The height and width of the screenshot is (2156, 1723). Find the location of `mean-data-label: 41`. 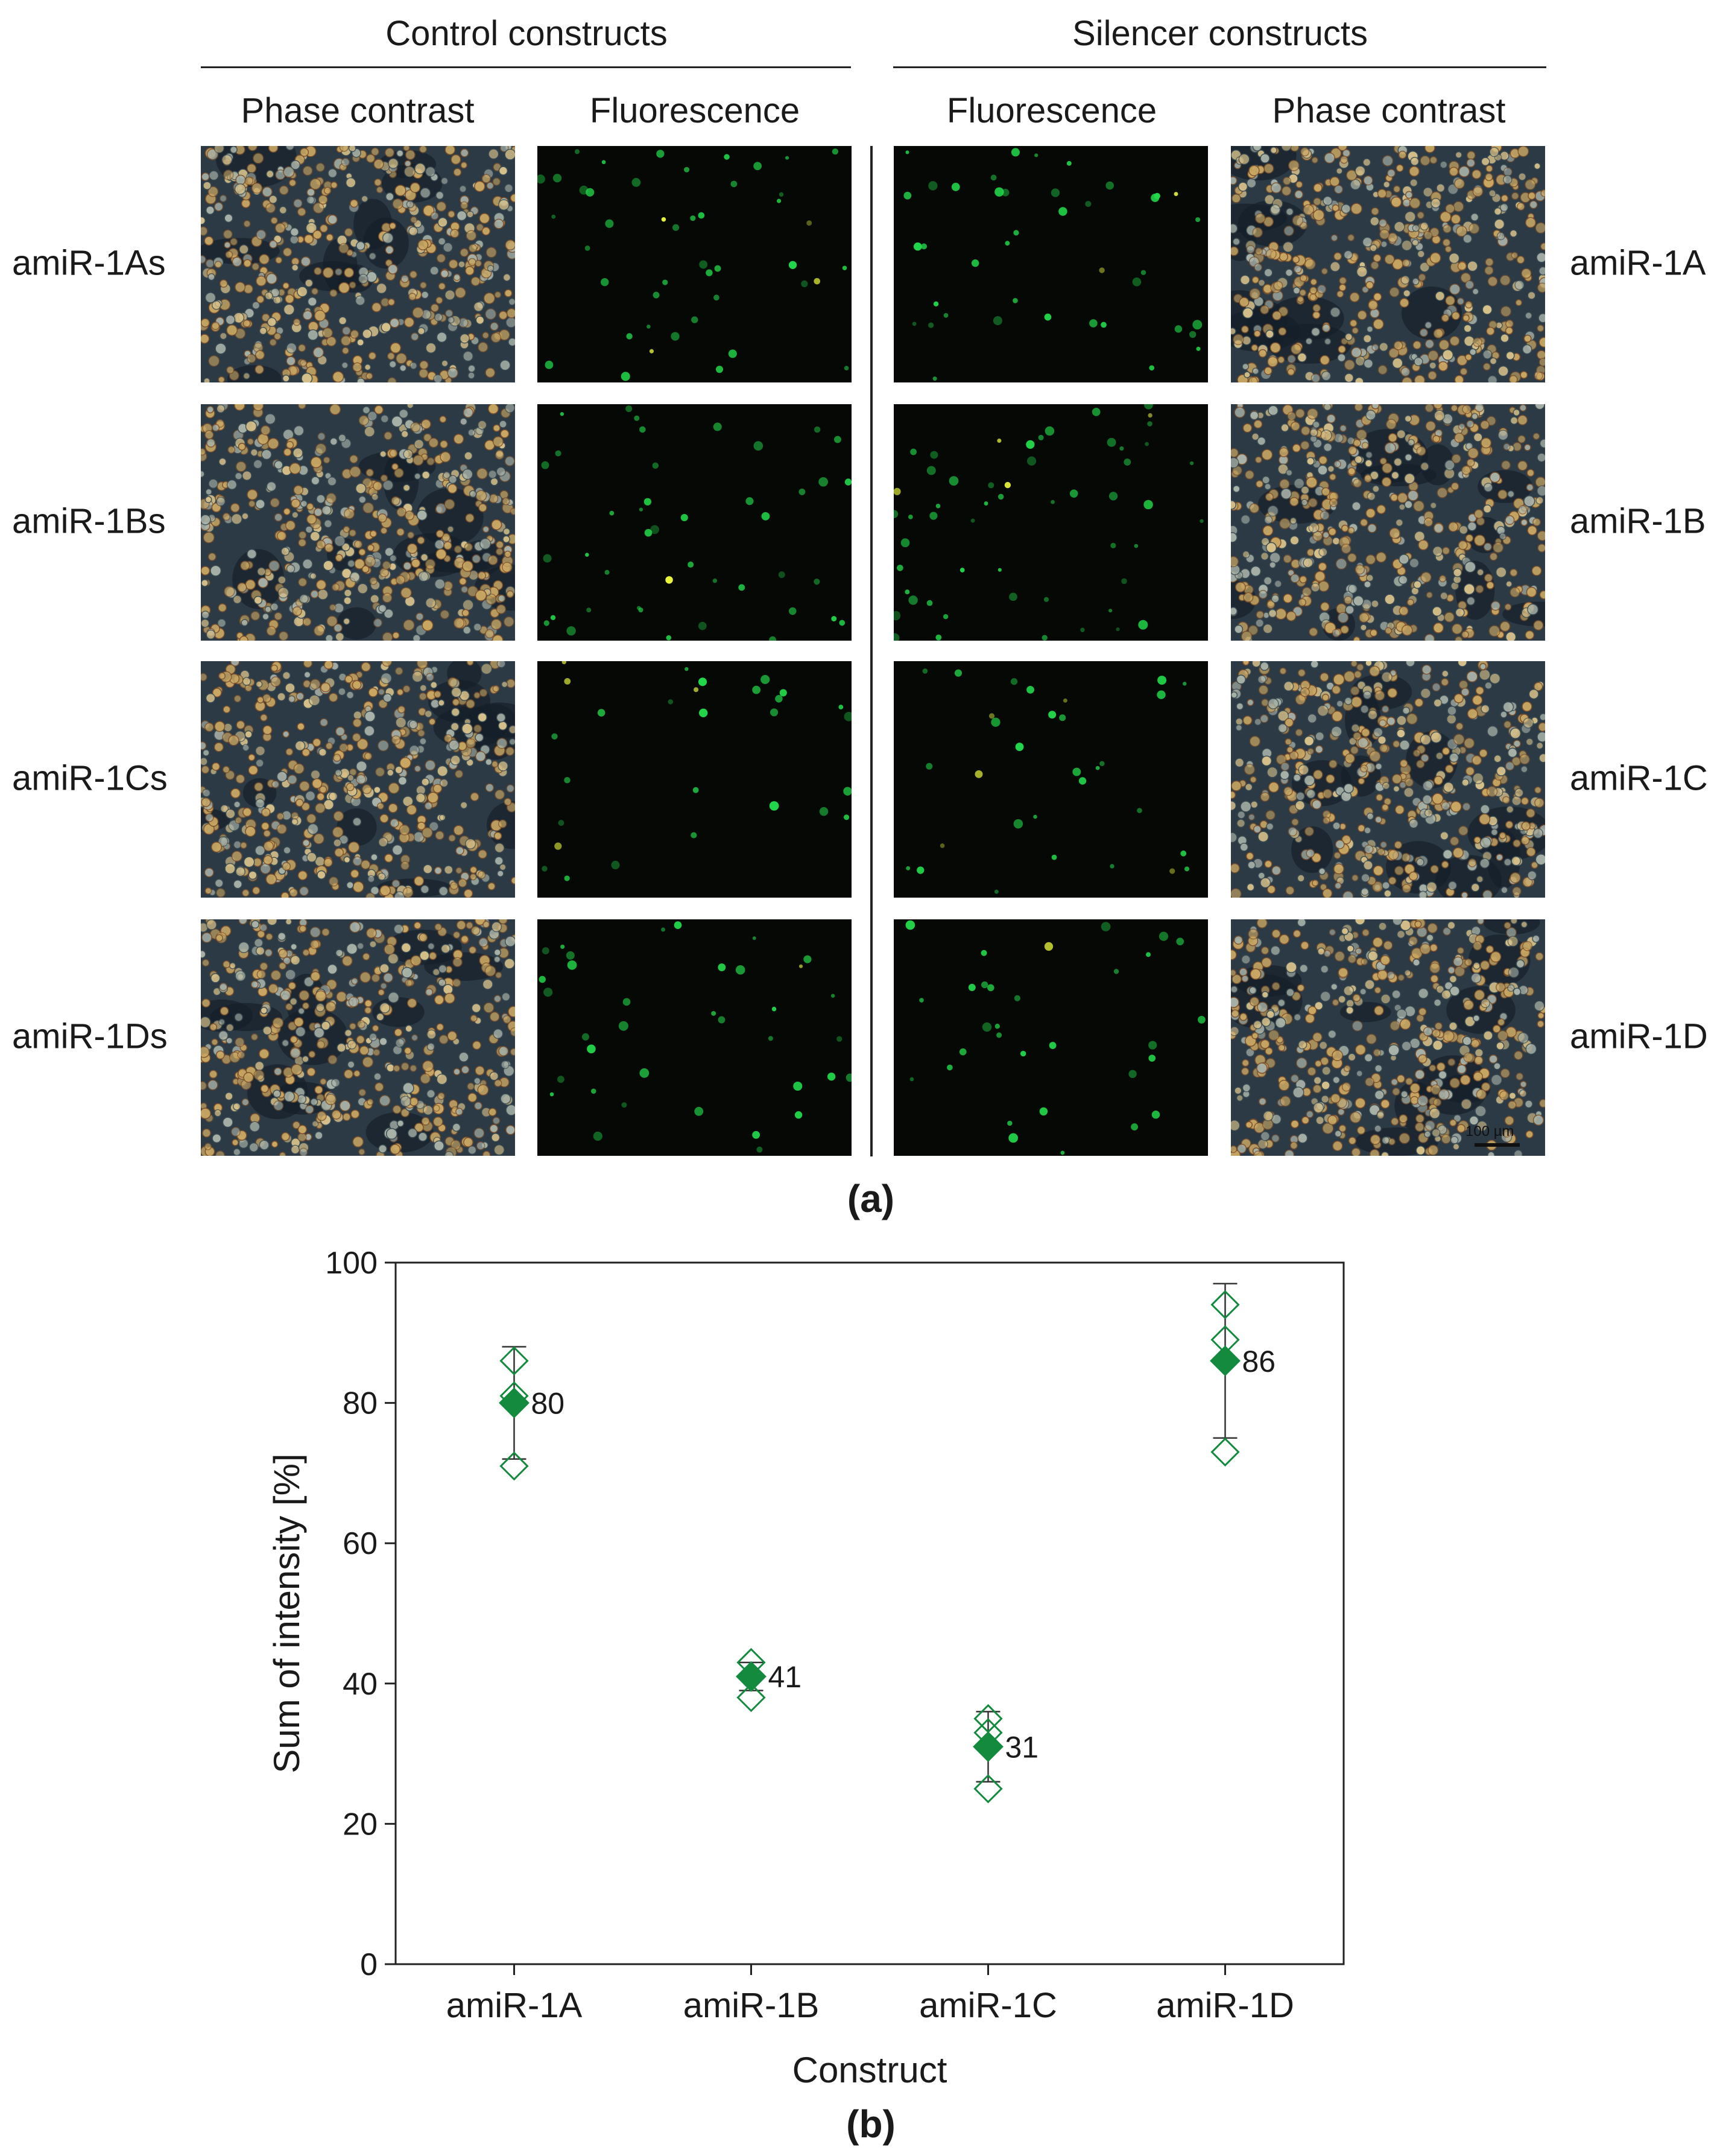

mean-data-label: 41 is located at coordinates (785, 1677).